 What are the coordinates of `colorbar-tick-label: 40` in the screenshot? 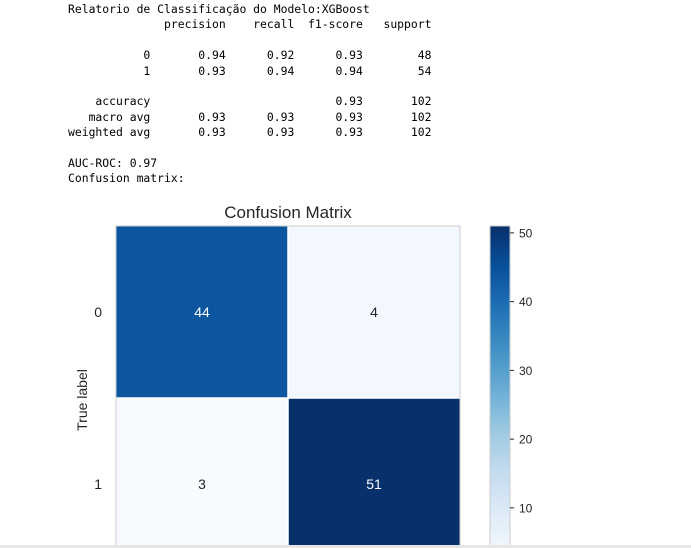 It's located at (526, 302).